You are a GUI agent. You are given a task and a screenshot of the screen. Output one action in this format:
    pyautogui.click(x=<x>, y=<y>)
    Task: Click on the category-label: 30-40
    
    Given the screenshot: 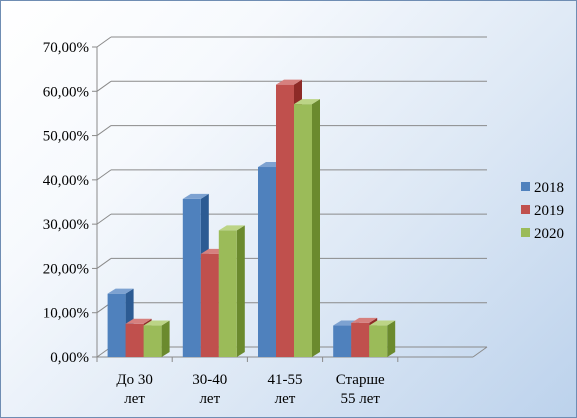 What is the action you would take?
    pyautogui.click(x=209, y=380)
    